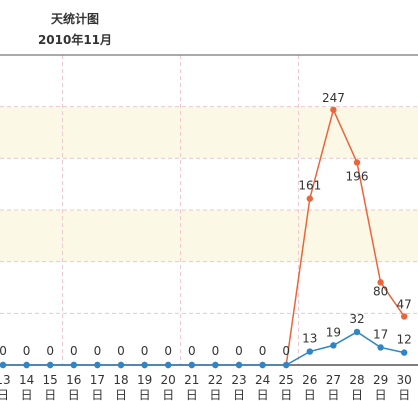 Image resolution: width=418 pixels, height=401 pixels. What do you see at coordinates (333, 332) in the screenshot?
I see `data-label: 19` at bounding box center [333, 332].